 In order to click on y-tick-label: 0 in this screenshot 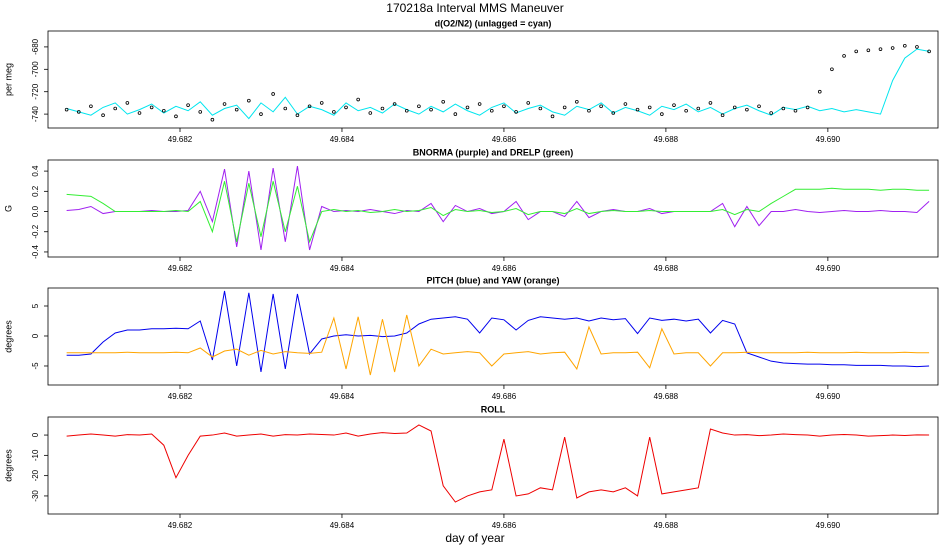, I will do `click(35, 335)`.